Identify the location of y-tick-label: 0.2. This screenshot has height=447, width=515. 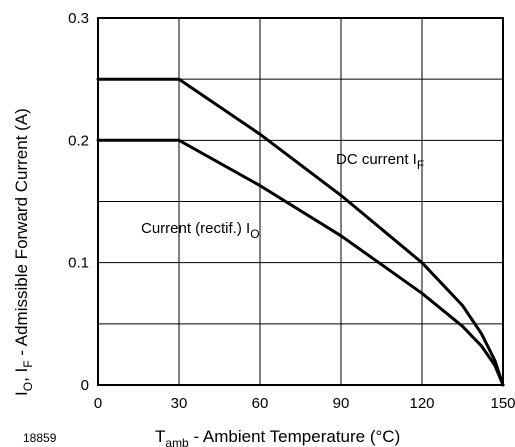
(78, 140).